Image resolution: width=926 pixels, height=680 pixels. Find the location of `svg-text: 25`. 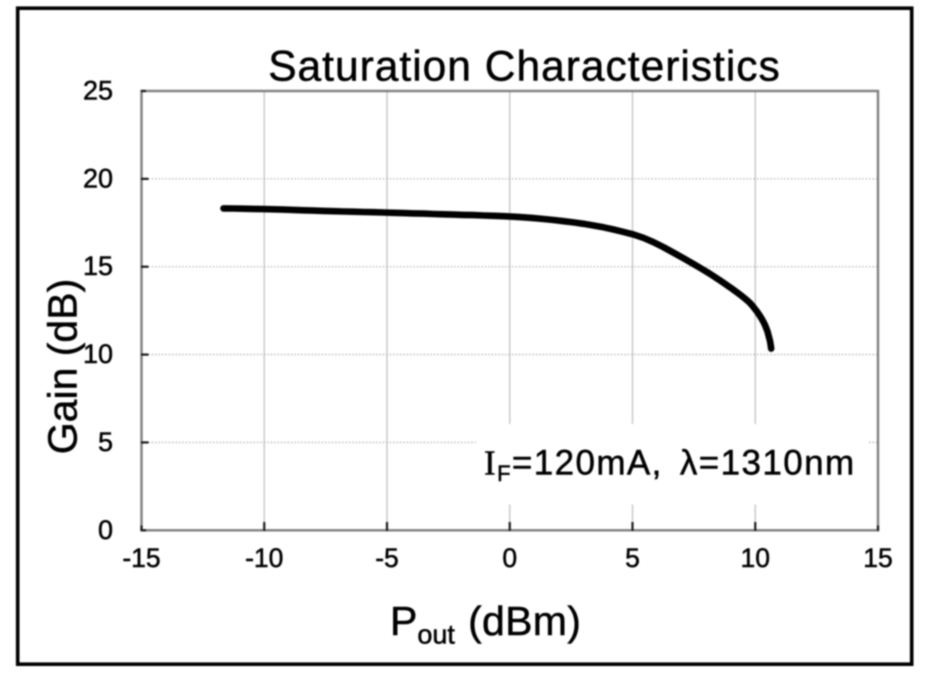

svg-text: 25 is located at coordinates (98, 91).